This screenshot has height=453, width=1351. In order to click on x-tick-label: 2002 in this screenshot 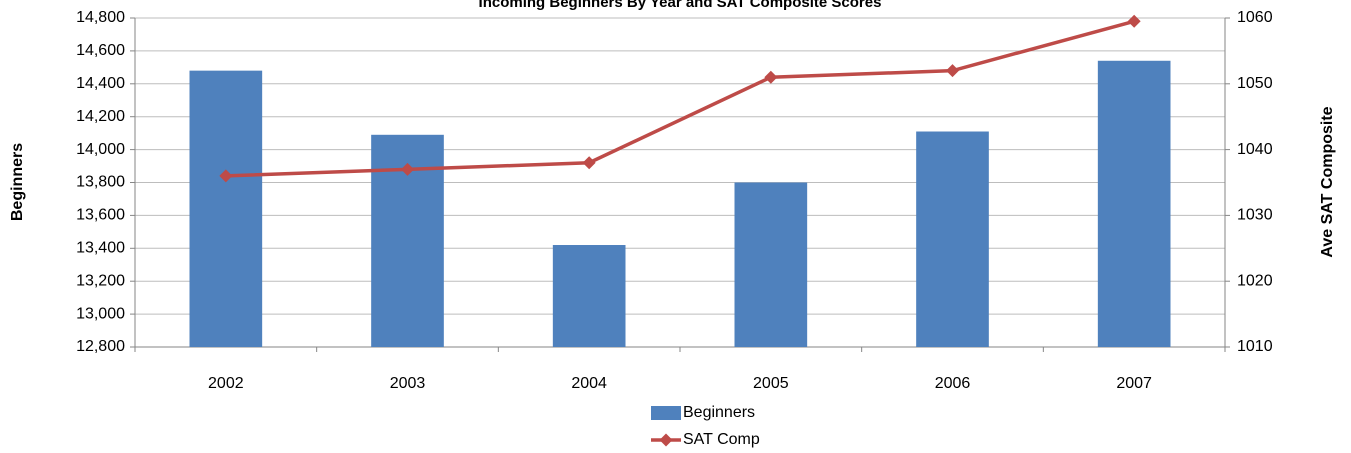, I will do `click(226, 383)`.